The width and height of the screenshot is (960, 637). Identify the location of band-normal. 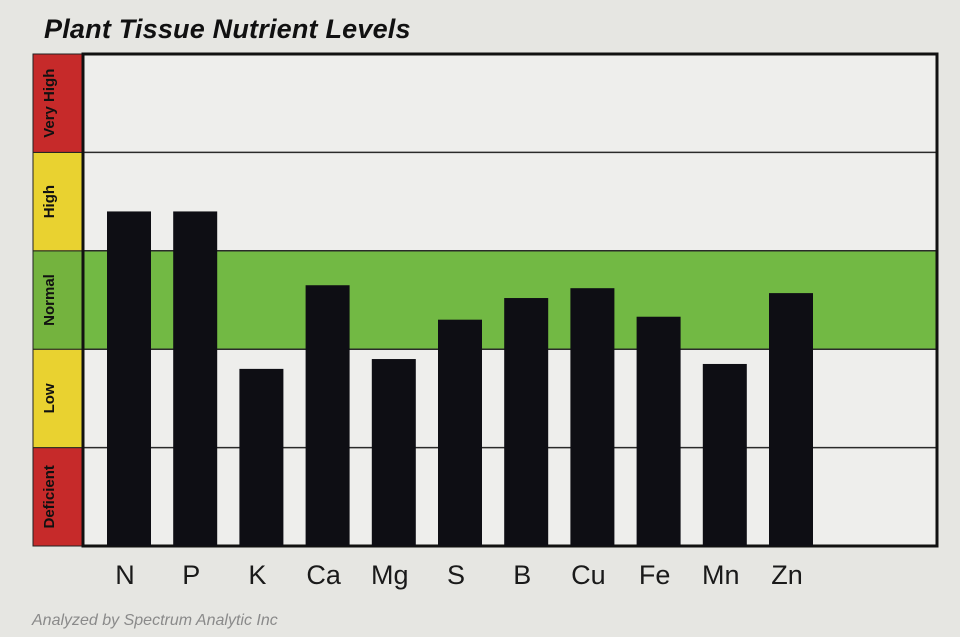
(58, 300).